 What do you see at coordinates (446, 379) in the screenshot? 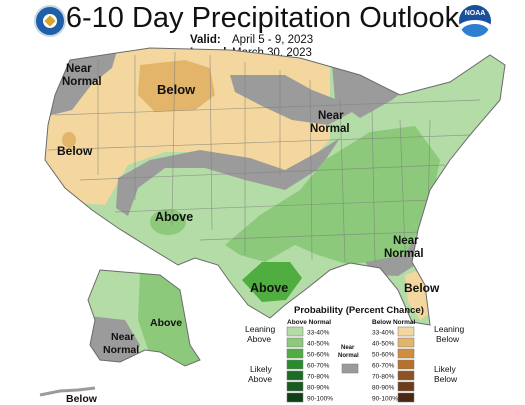
I see `legend-likely-below-2: Below` at bounding box center [446, 379].